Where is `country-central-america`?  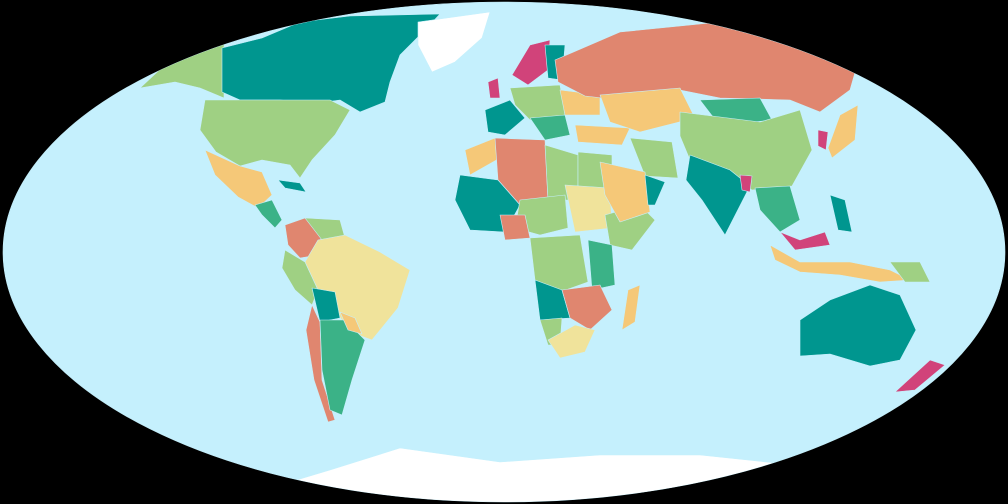
country-central-america is located at coordinates (268, 214).